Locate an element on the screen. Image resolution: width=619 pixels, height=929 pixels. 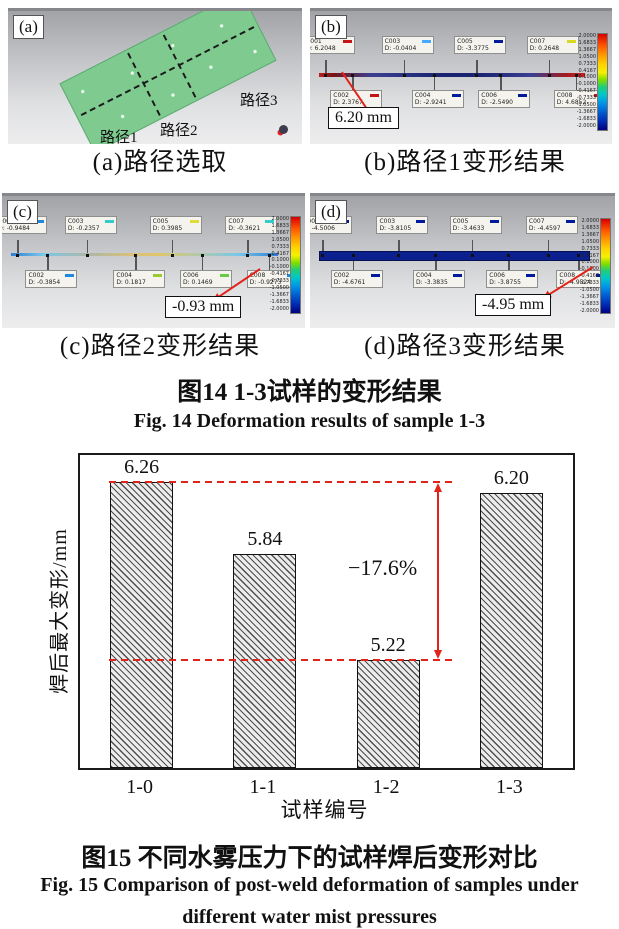
bar-value-label: 5.84 is located at coordinates (265, 539).